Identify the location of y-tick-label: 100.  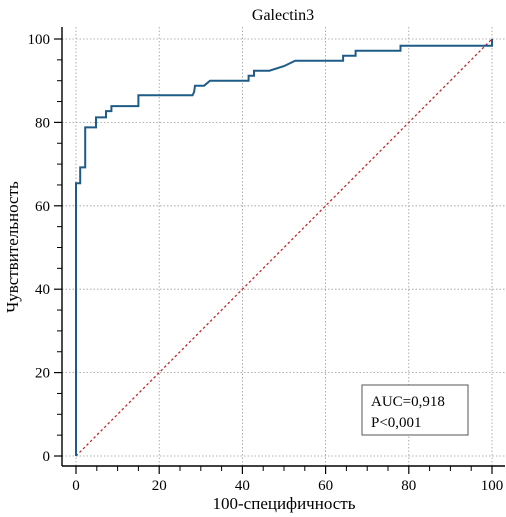
(39, 40).